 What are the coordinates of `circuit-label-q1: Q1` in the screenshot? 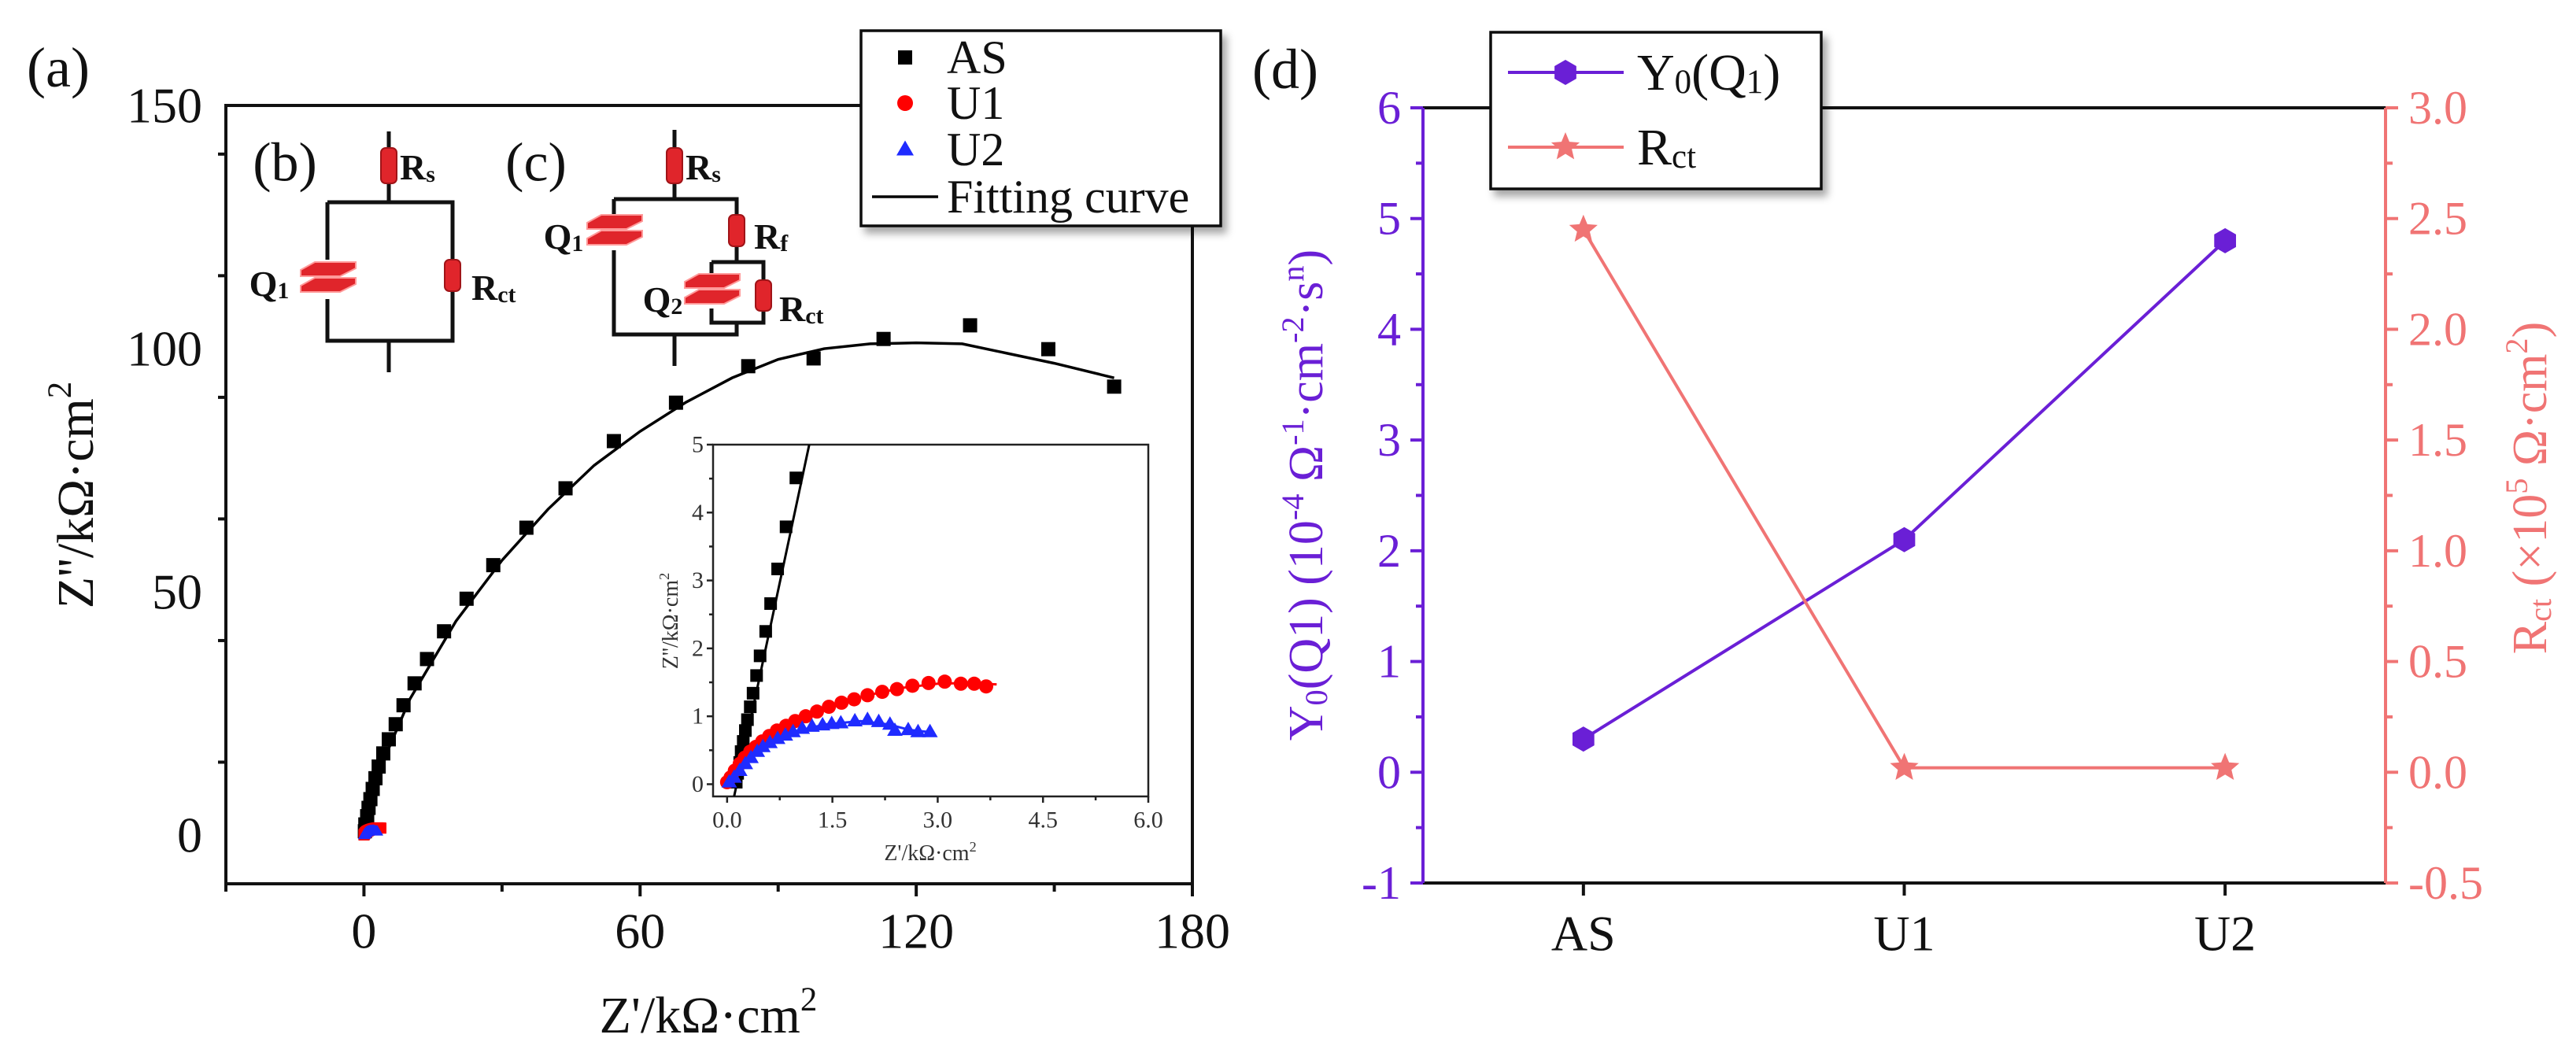 It's located at (564, 236).